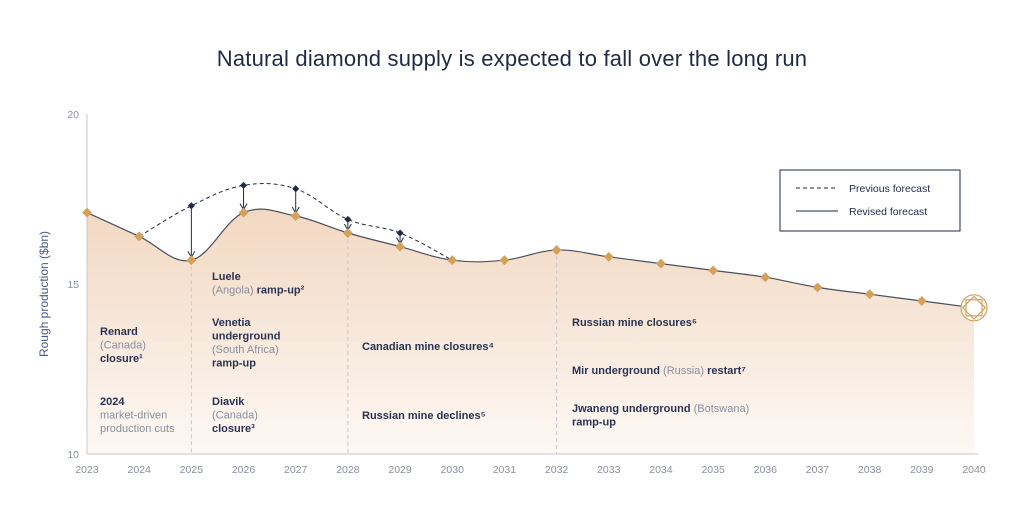 The width and height of the screenshot is (1024, 524). I want to click on x-tick-label: 2023, so click(87, 470).